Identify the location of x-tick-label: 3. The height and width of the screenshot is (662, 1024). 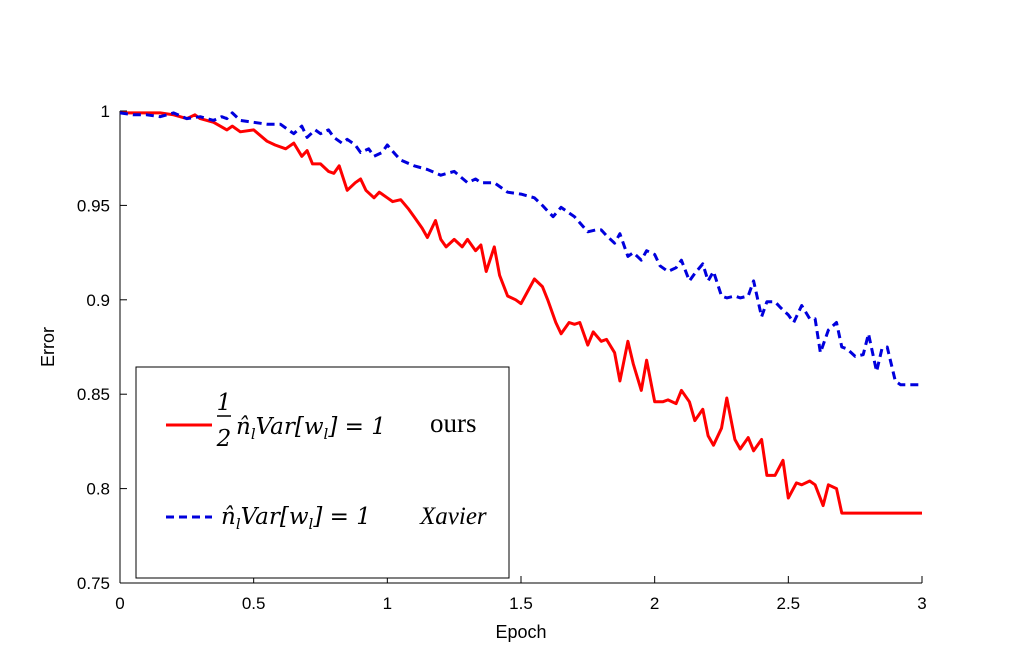
(921, 603).